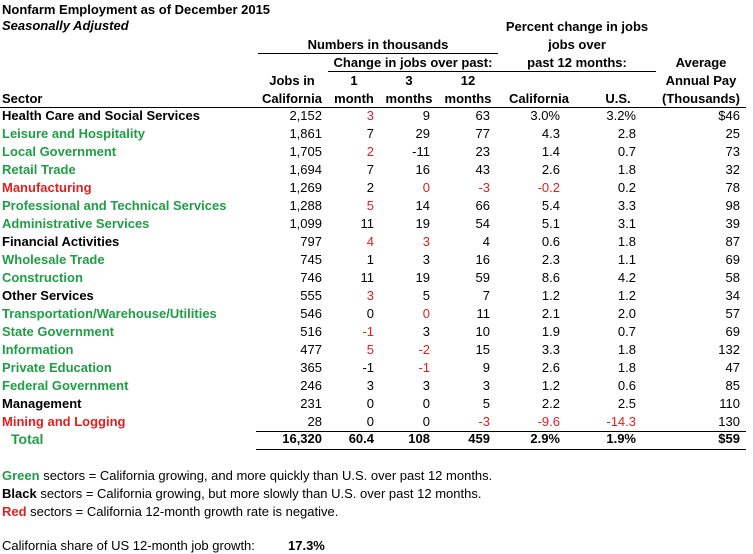  Describe the element at coordinates (292, 98) in the screenshot. I see `jobs-ca-header-2: California` at that location.